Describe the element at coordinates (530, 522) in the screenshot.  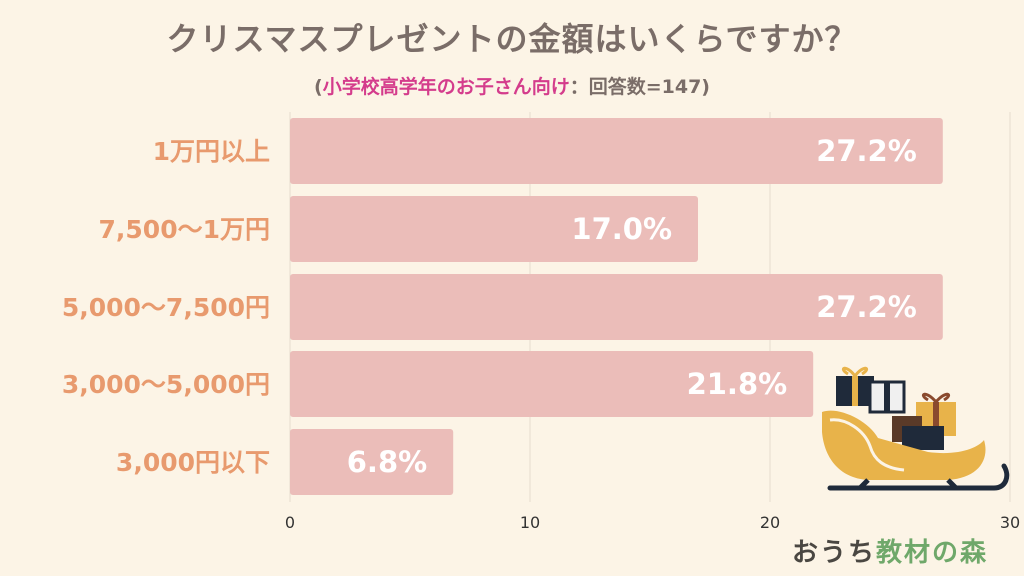
I see `x-tick-label: 10` at that location.